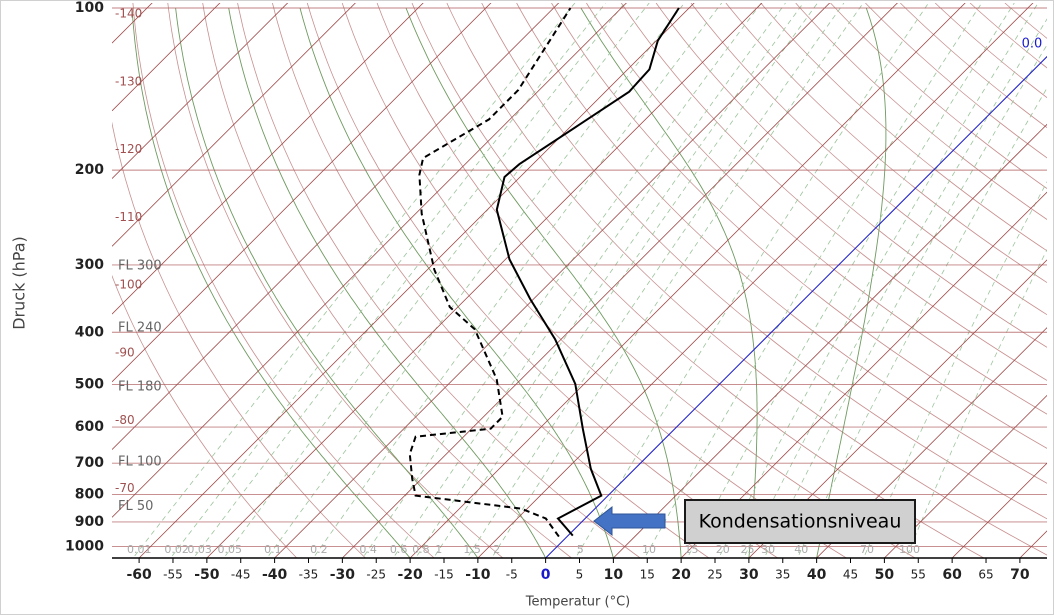 This screenshot has height=615, width=1054. I want to click on y-tick-label: 100, so click(89, 8).